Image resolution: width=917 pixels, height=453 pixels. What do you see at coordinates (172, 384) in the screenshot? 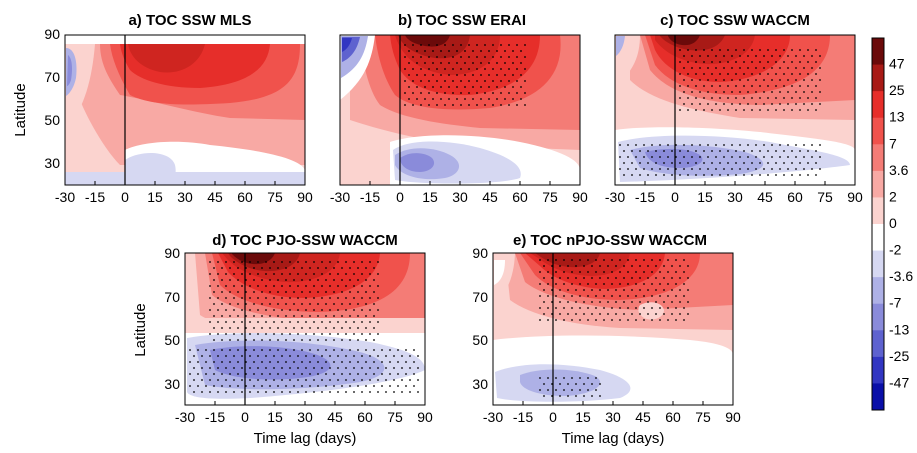
I see `panel-d-ytick-30: 30` at bounding box center [172, 384].